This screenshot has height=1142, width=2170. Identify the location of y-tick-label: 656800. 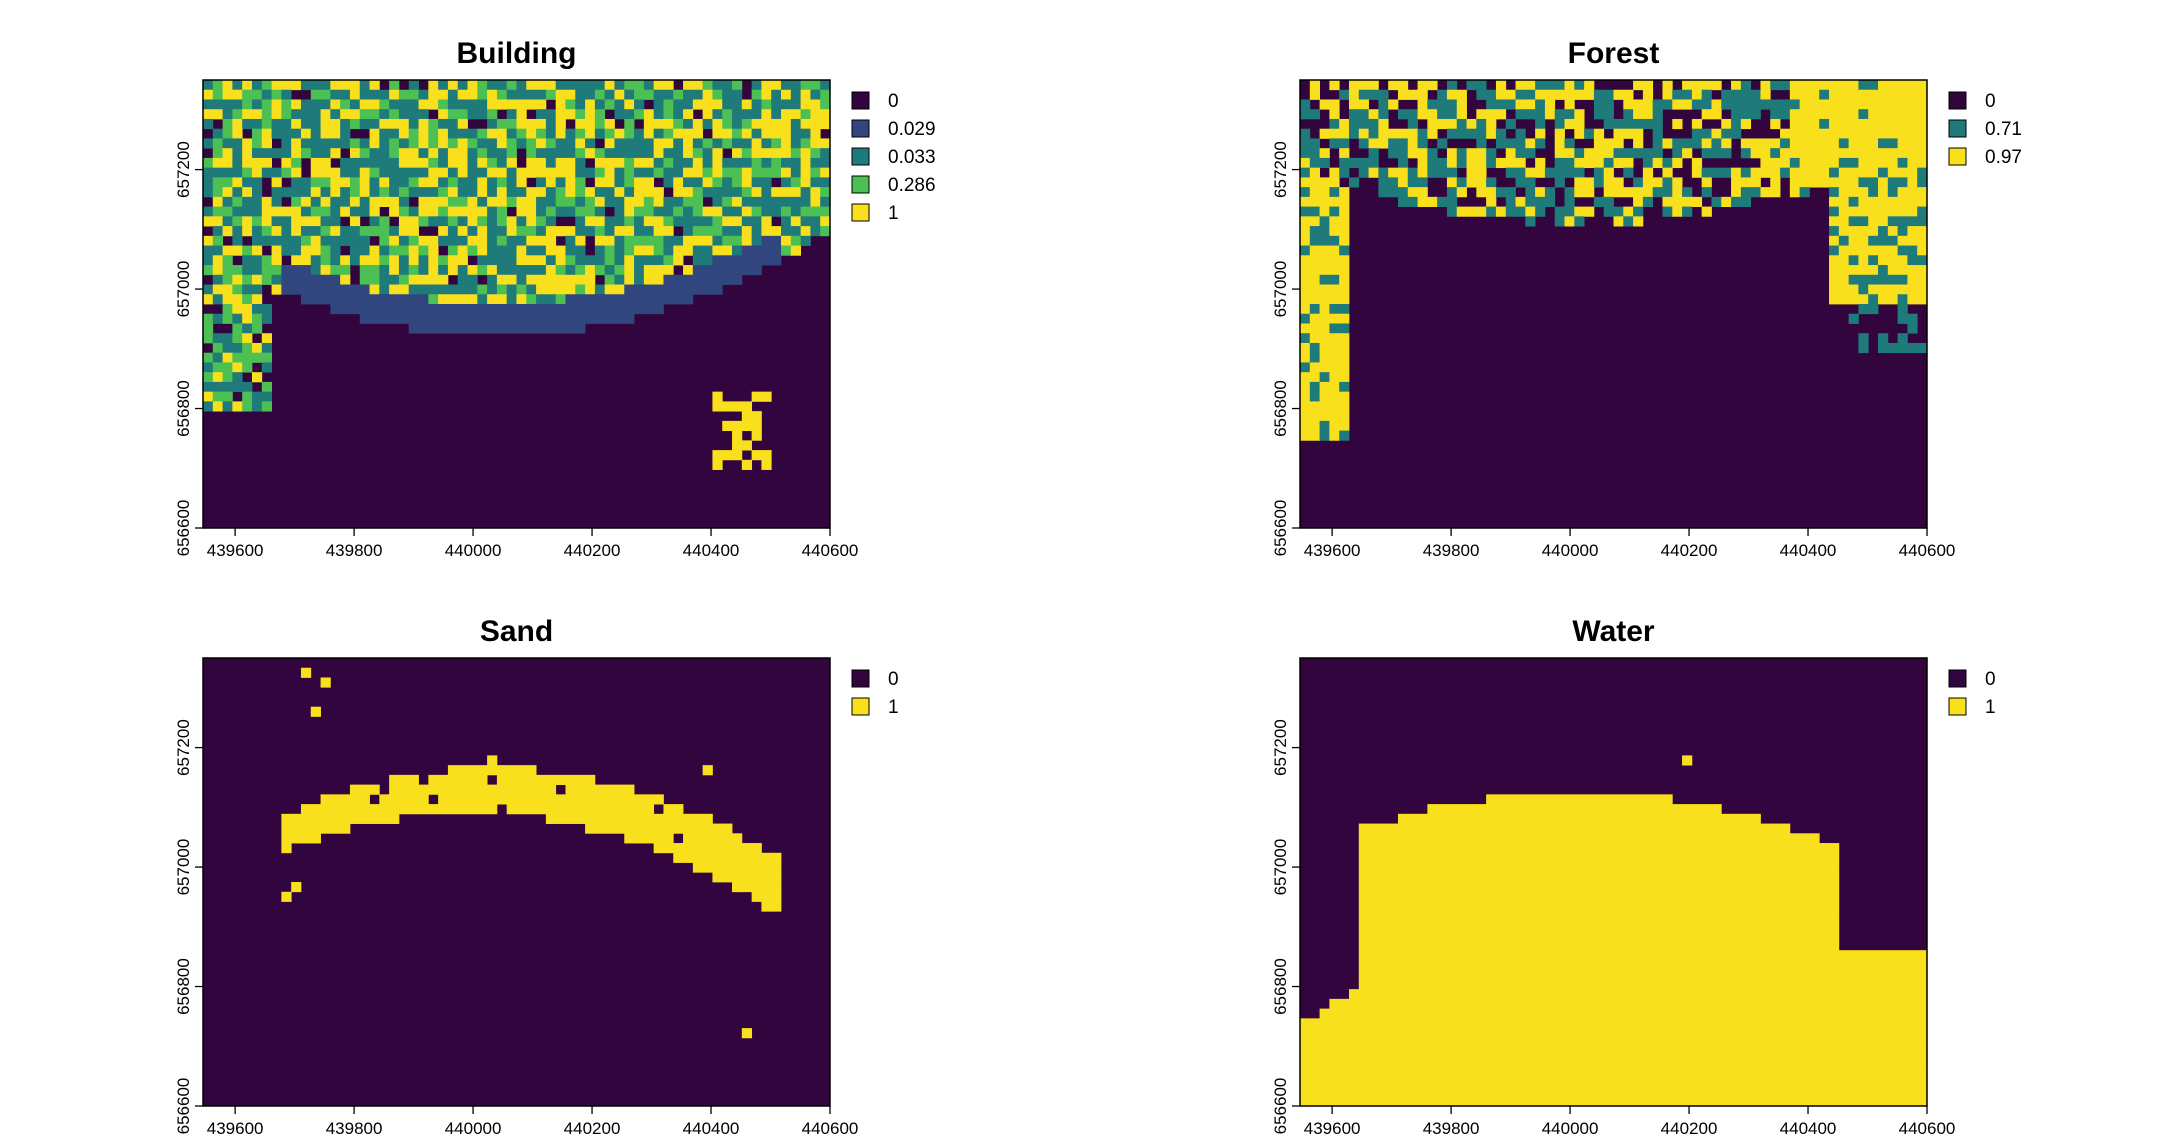
(183, 408).